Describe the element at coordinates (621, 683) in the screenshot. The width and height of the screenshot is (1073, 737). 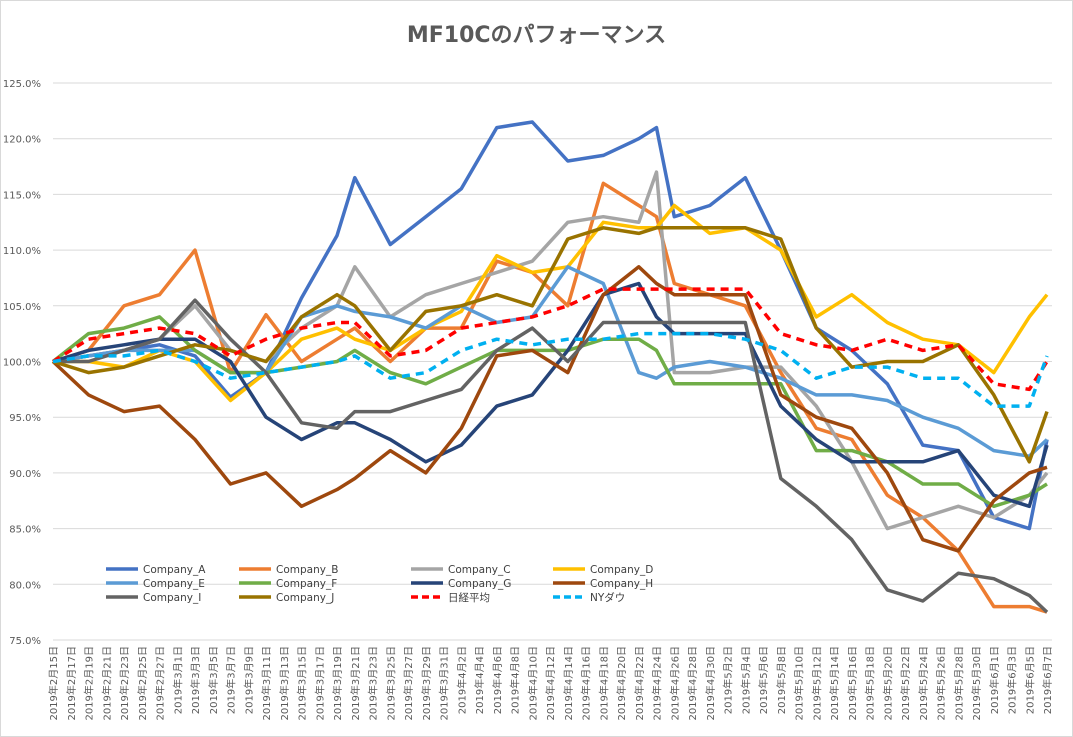
I see `x-tick-label: 2019年4月20日` at that location.